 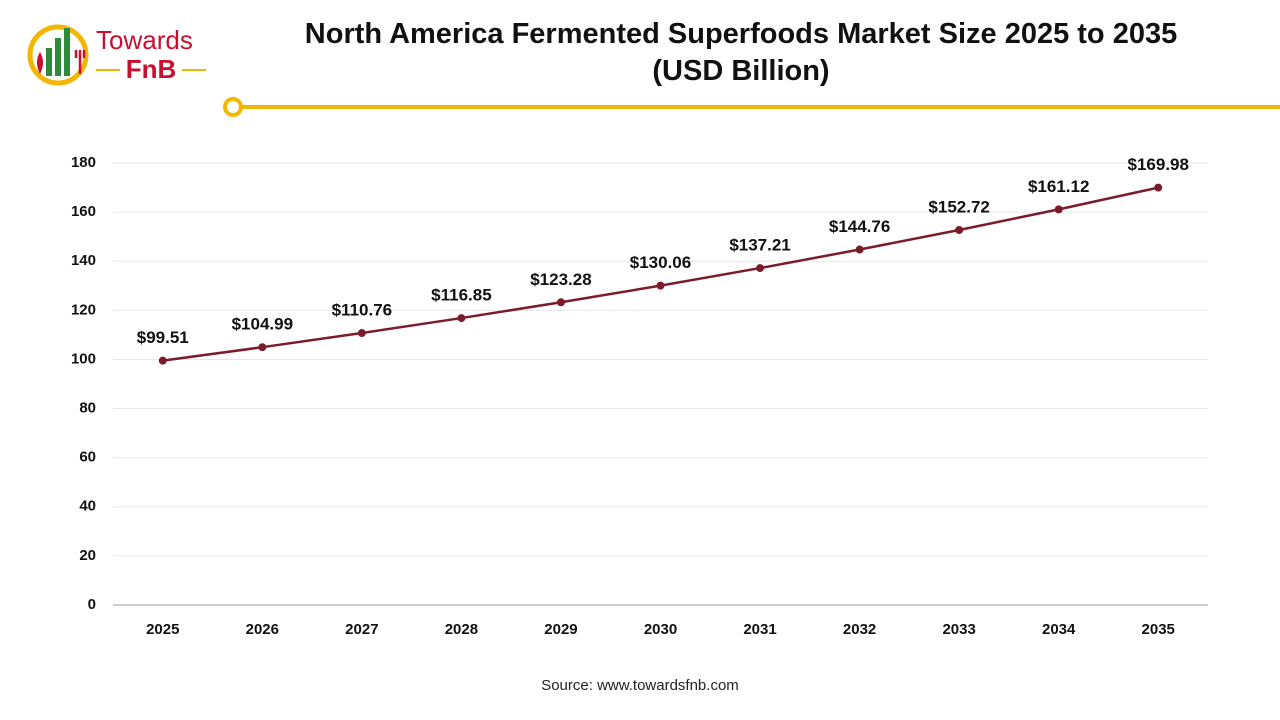 What do you see at coordinates (144, 40) in the screenshot?
I see `logo-text: Towards` at bounding box center [144, 40].